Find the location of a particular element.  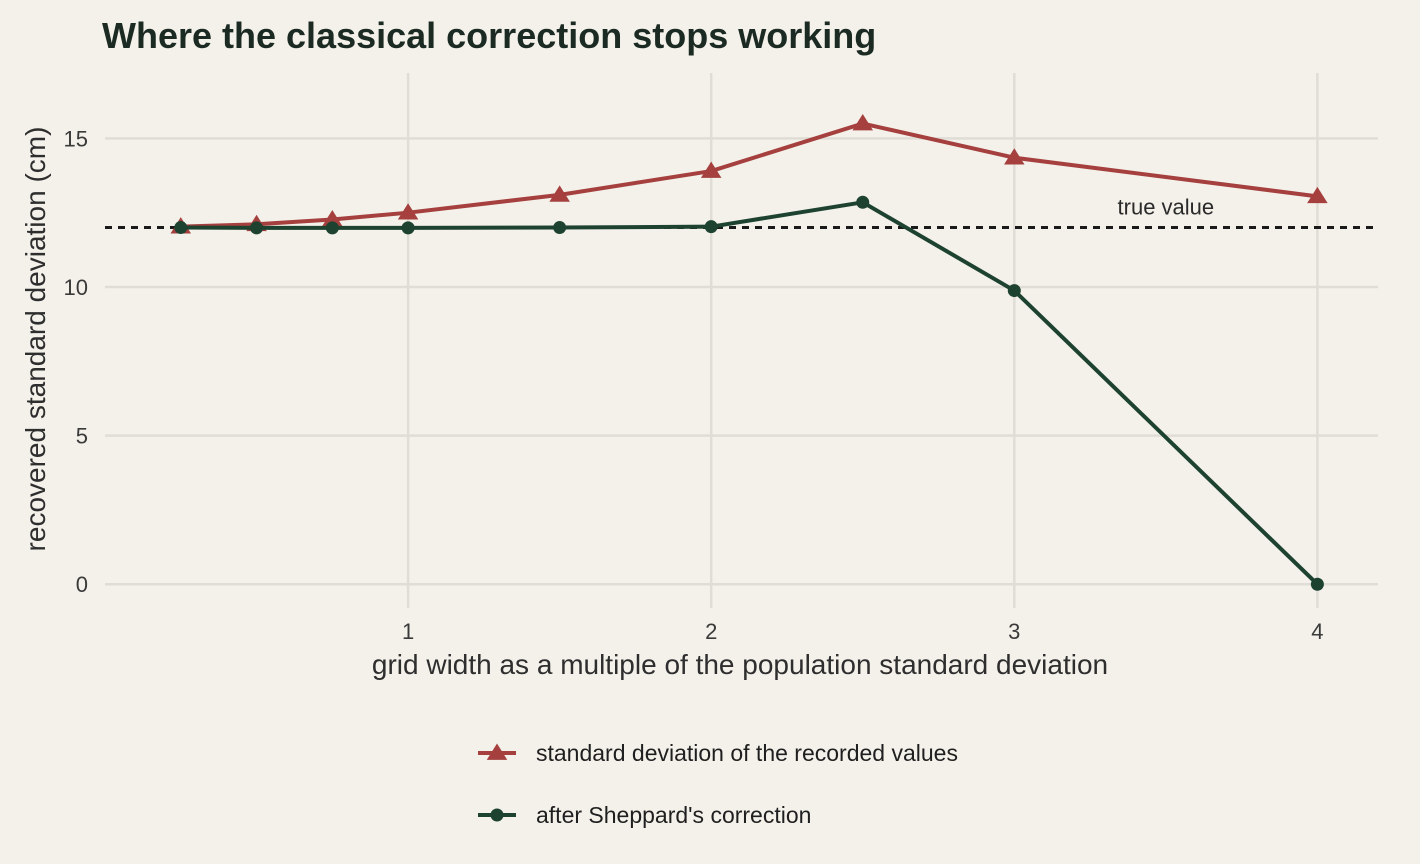

legend-label: after Sheppard's correction is located at coordinates (673, 815).